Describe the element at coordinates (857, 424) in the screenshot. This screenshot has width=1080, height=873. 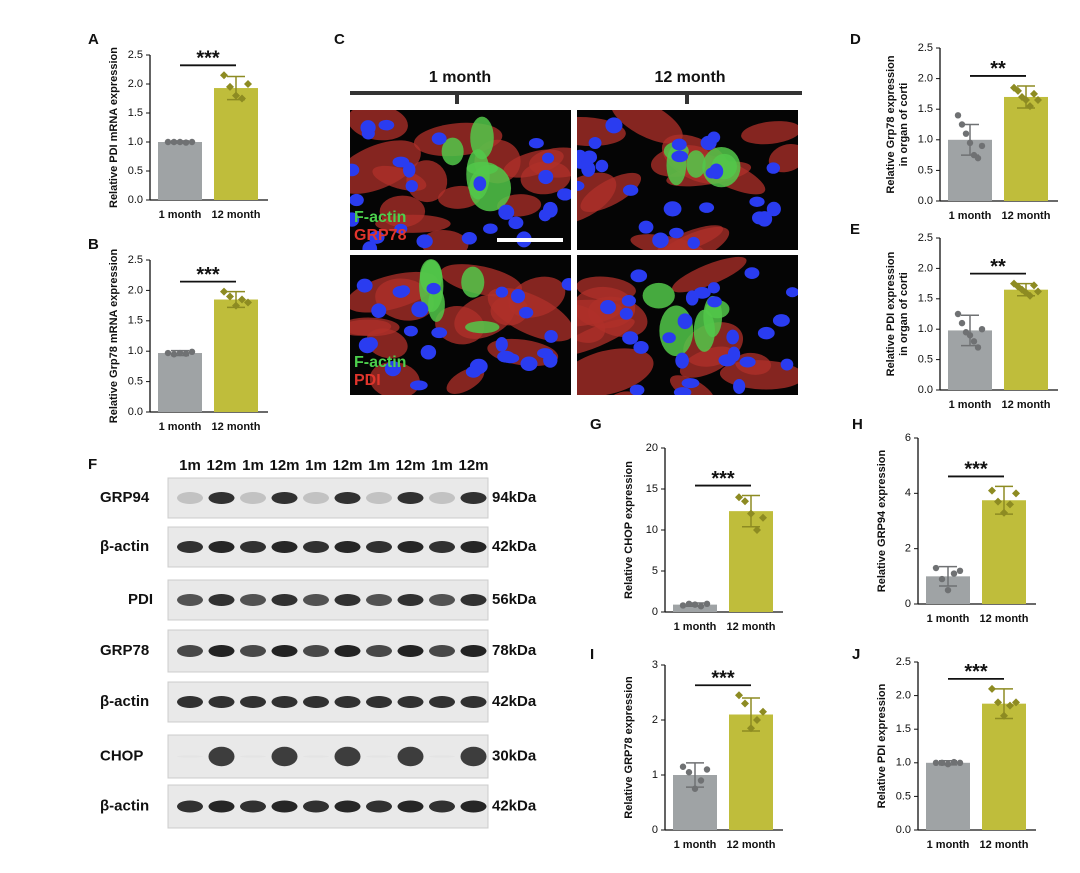
I see `panel-letter: H` at that location.